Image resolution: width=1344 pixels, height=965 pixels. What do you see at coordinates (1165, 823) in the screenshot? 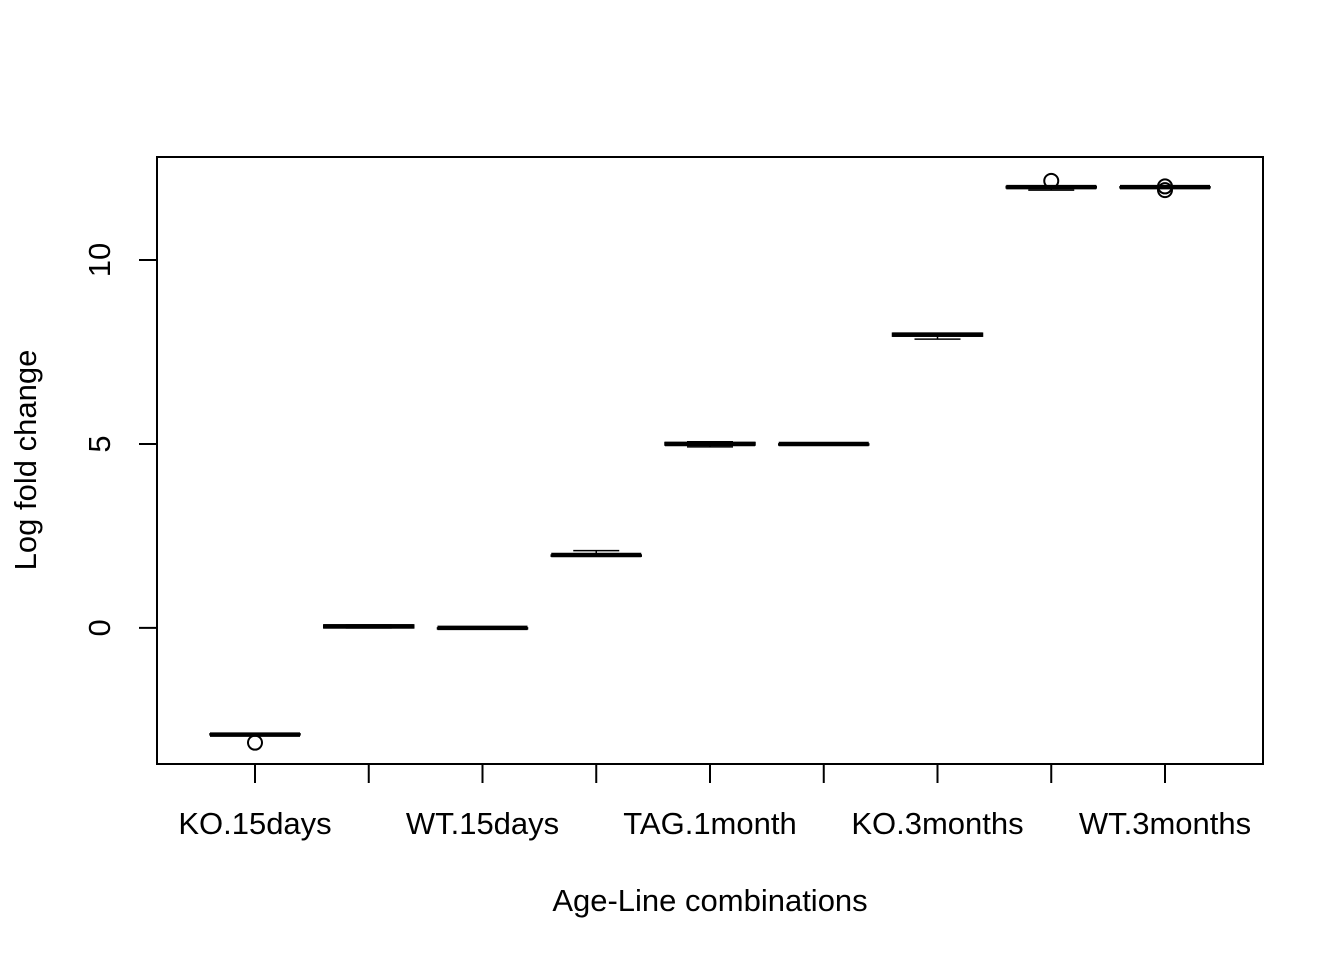
I see `x-tick-label: WT.3months` at bounding box center [1165, 823].